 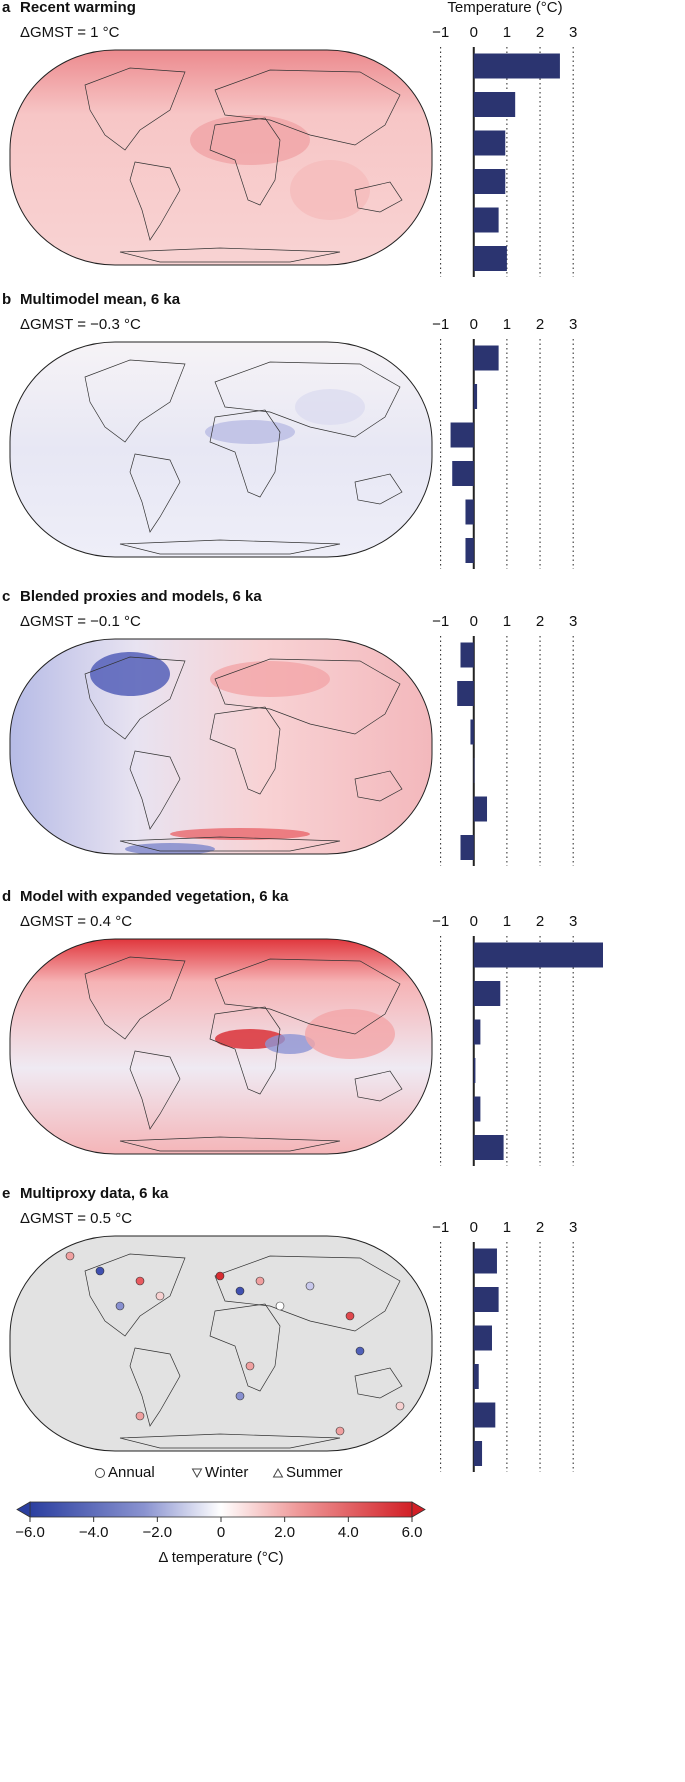 I want to click on panel-letter: c, so click(x=6, y=596).